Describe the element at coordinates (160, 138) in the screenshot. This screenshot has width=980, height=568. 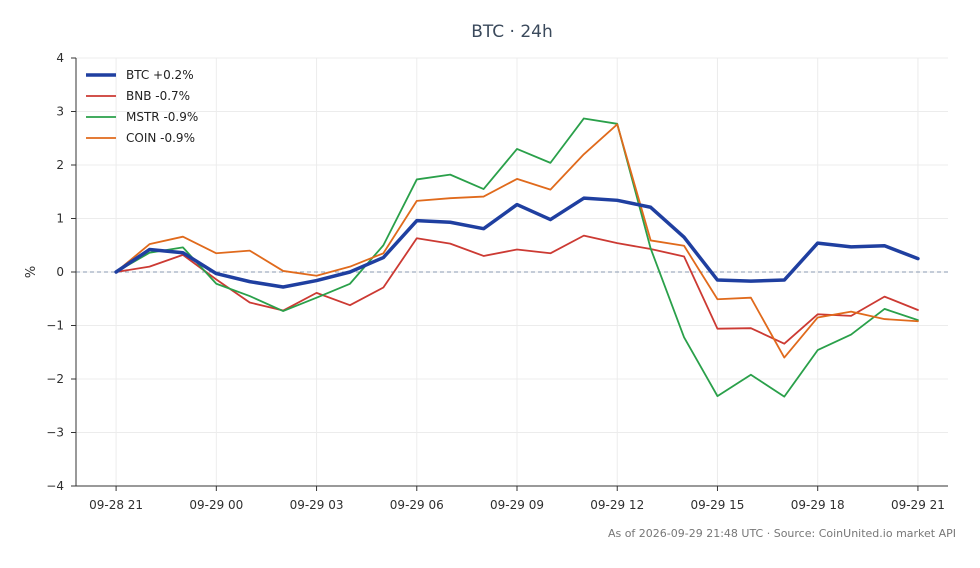
I see `legend-label: COIN -0.9%` at that location.